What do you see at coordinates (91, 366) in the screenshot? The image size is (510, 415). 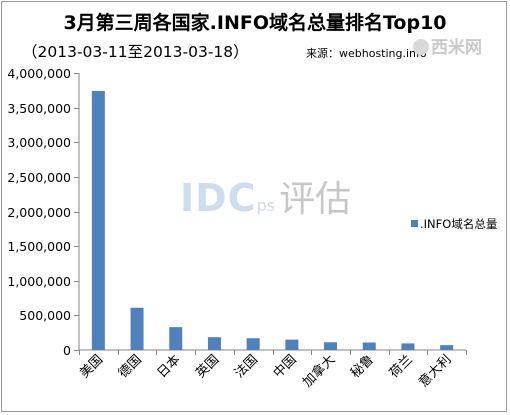 I see `x-tick-label: 美国` at bounding box center [91, 366].